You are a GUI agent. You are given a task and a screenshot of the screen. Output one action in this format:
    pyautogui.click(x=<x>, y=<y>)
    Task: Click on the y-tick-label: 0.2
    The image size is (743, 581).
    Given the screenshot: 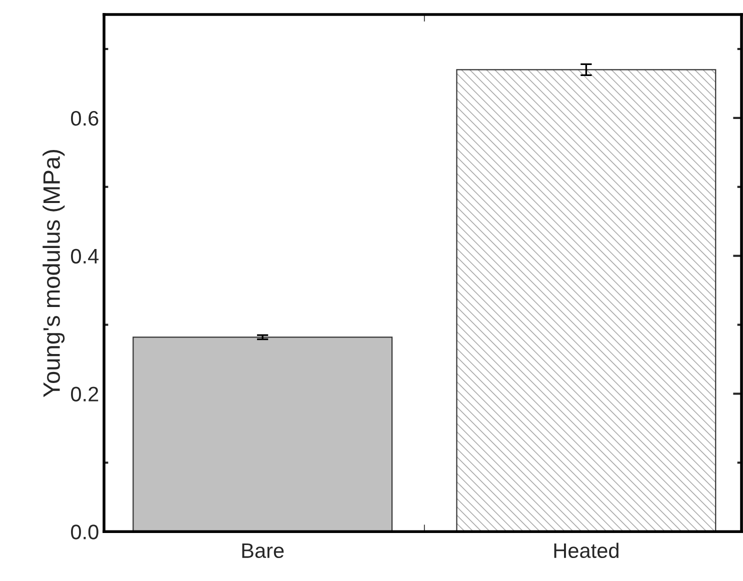 What is the action you would take?
    pyautogui.click(x=84, y=394)
    